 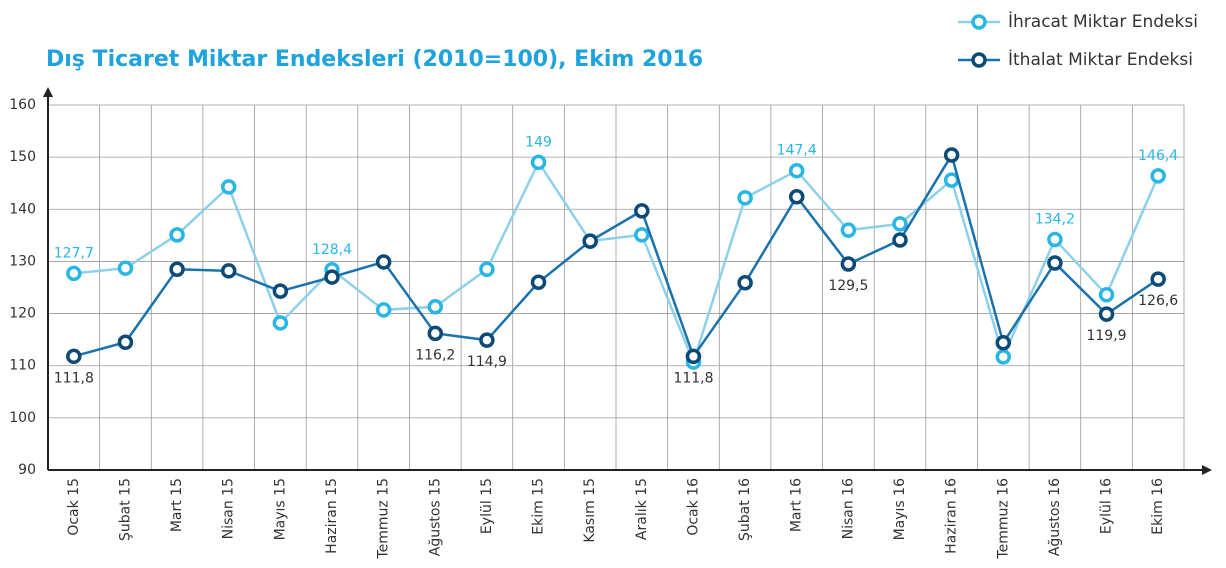 I want to click on x-tick-label: Ekim 15, so click(x=539, y=506).